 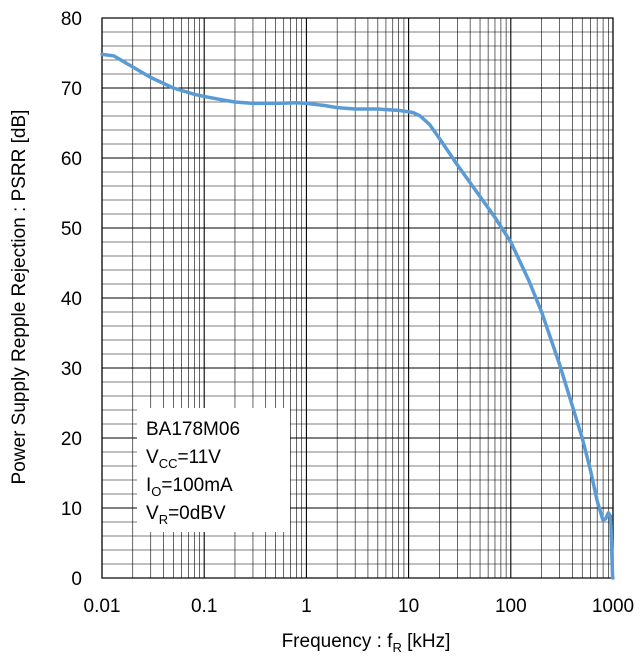 I want to click on y-tick-label: 50, so click(x=71, y=229).